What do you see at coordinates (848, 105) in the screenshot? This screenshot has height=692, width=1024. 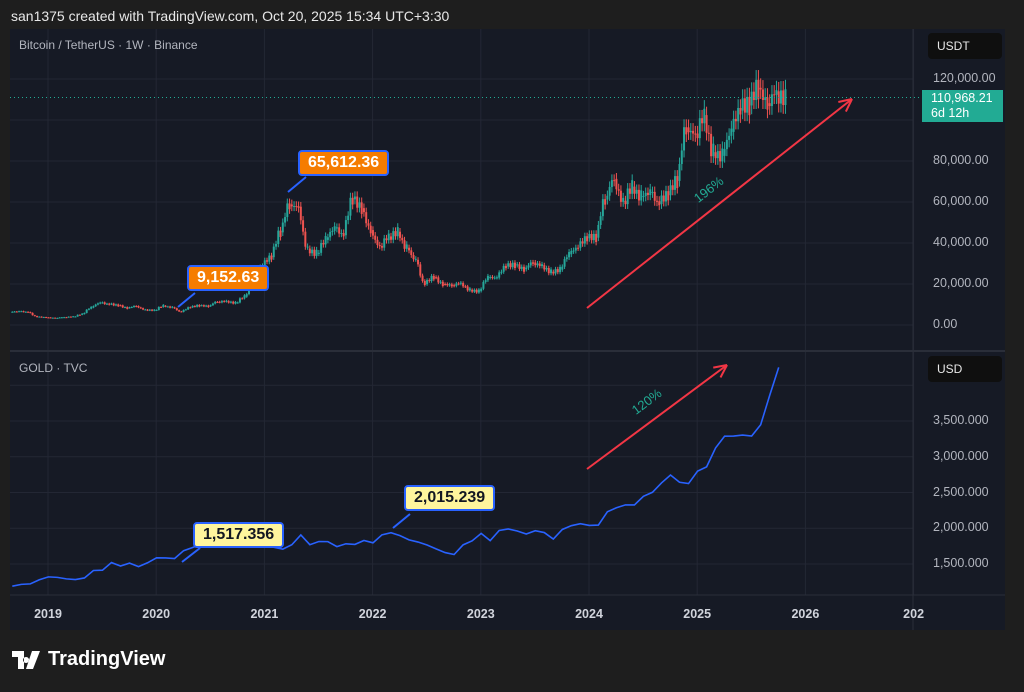 I see `btc-trend-arrow-head` at bounding box center [848, 105].